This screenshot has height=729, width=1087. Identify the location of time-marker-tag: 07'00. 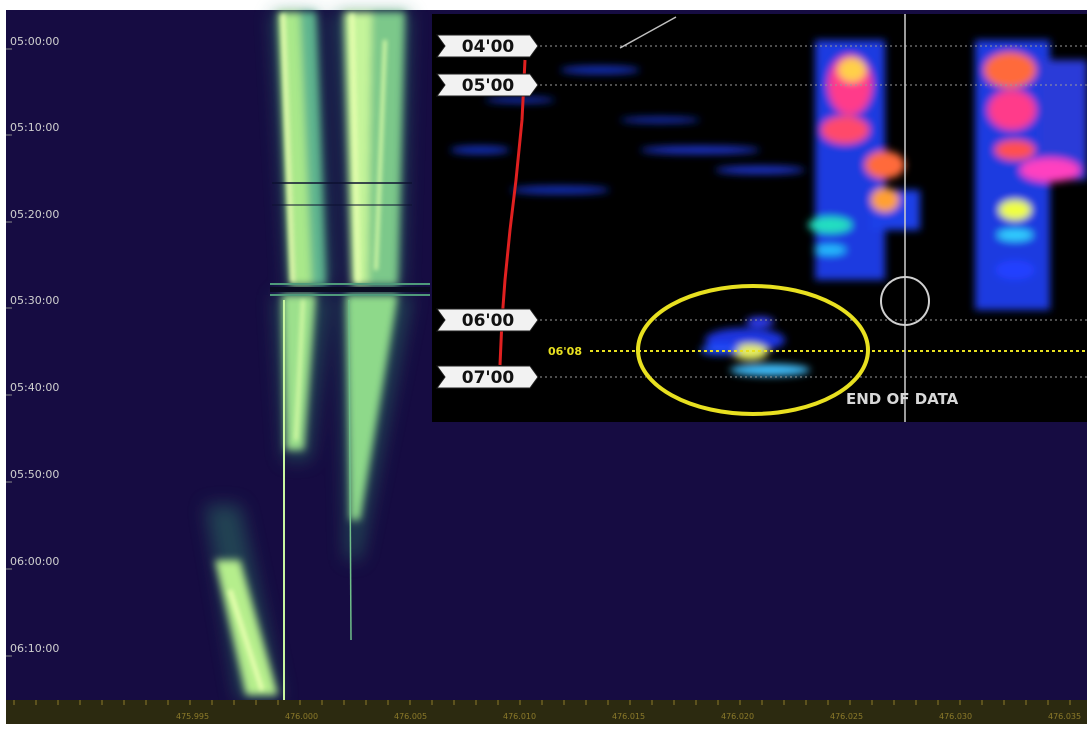
(487, 377).